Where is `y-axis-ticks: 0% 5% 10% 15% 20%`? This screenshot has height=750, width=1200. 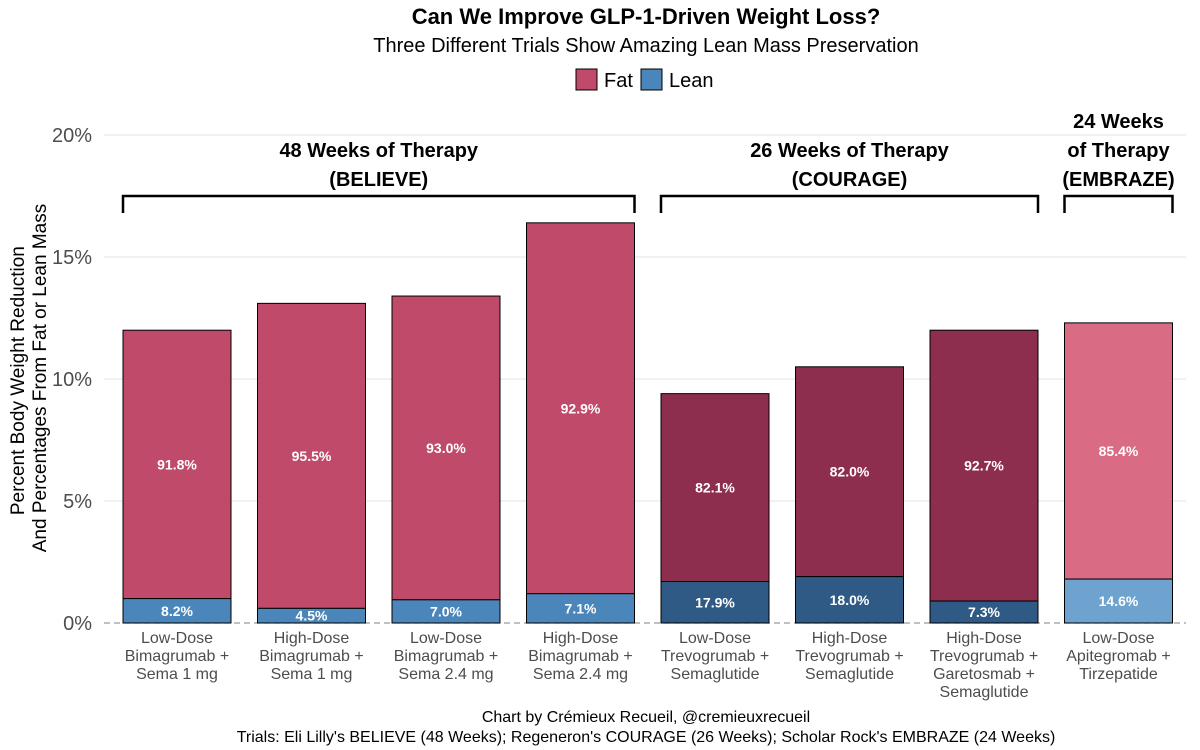
y-axis-ticks: 0% 5% 10% 15% 20% is located at coordinates (72, 380).